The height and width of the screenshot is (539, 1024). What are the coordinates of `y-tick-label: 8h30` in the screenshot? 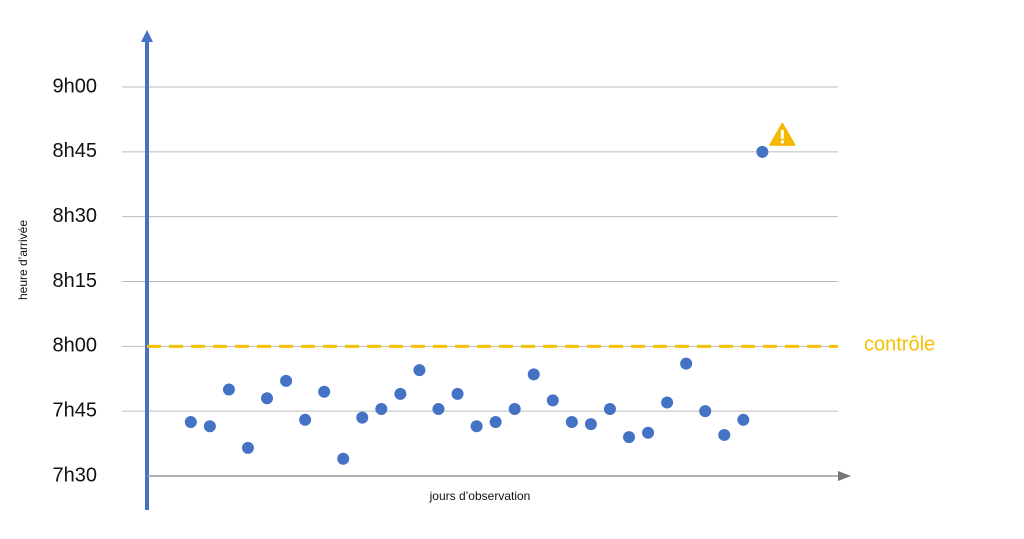 It's located at (75, 216).